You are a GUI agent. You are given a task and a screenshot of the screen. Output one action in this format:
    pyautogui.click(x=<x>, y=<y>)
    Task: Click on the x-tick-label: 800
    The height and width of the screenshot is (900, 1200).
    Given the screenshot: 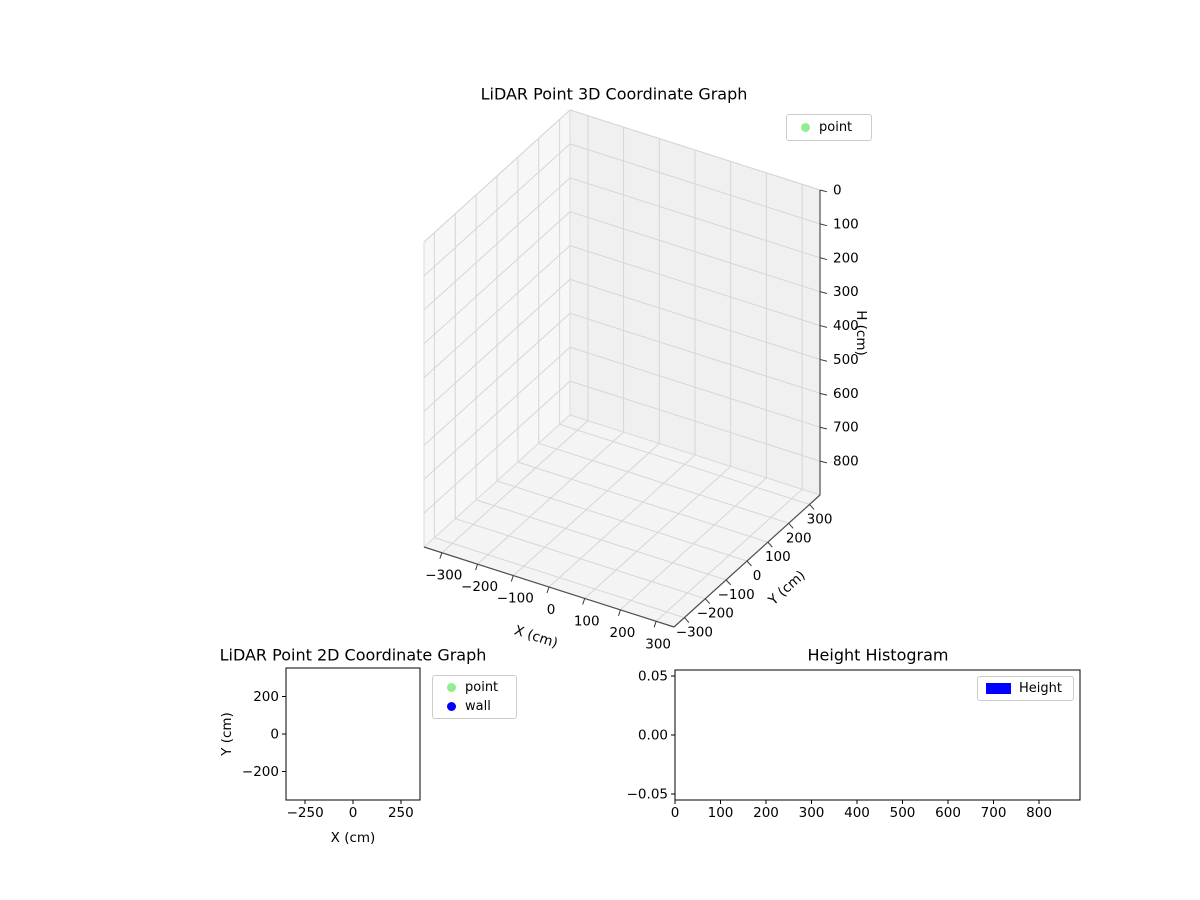 What is the action you would take?
    pyautogui.click(x=1039, y=813)
    